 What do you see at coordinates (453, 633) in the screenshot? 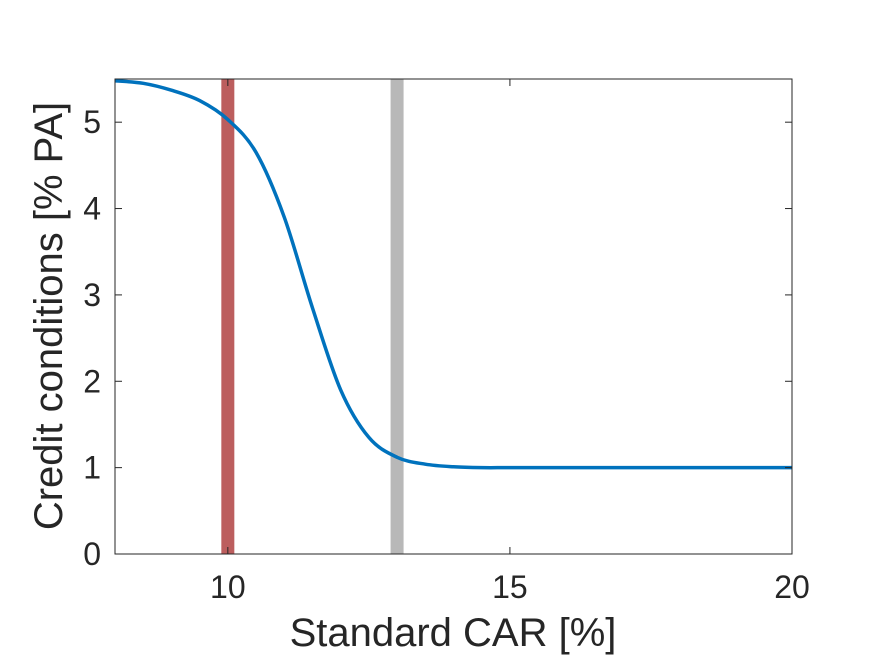
I see `x-axis-label: Standard CAR [%]` at bounding box center [453, 633].